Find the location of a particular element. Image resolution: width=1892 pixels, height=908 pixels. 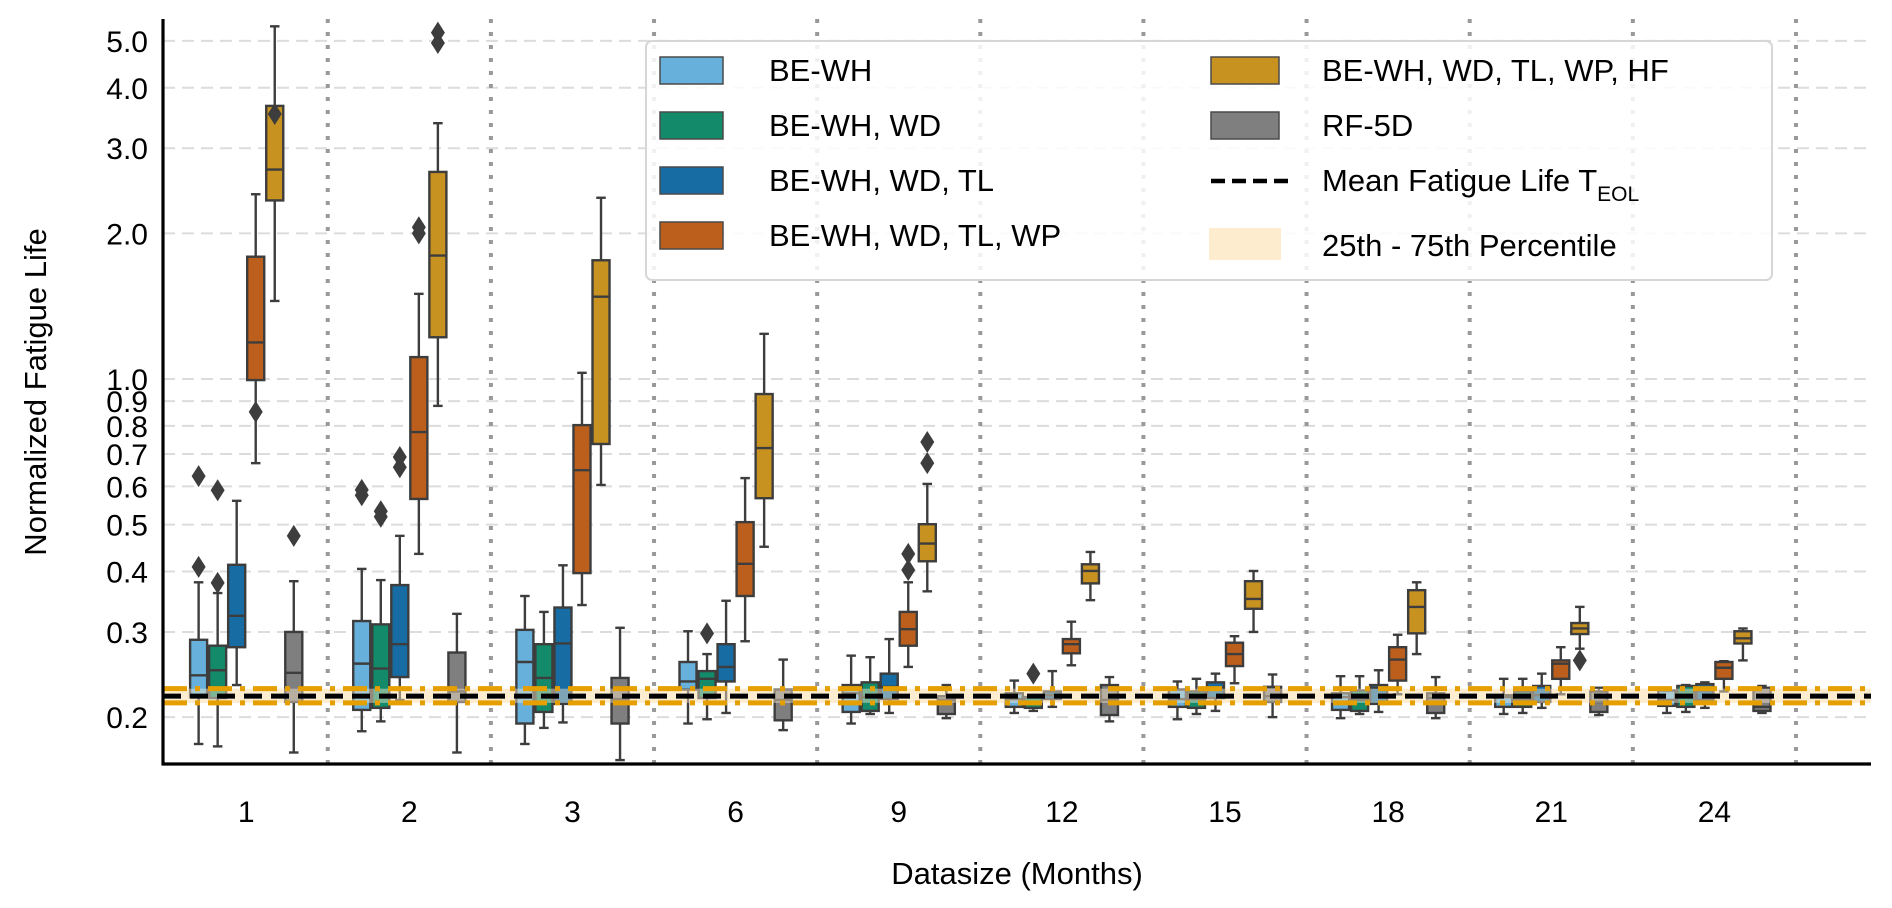

y-tick-label: 1.0 is located at coordinates (127, 380).